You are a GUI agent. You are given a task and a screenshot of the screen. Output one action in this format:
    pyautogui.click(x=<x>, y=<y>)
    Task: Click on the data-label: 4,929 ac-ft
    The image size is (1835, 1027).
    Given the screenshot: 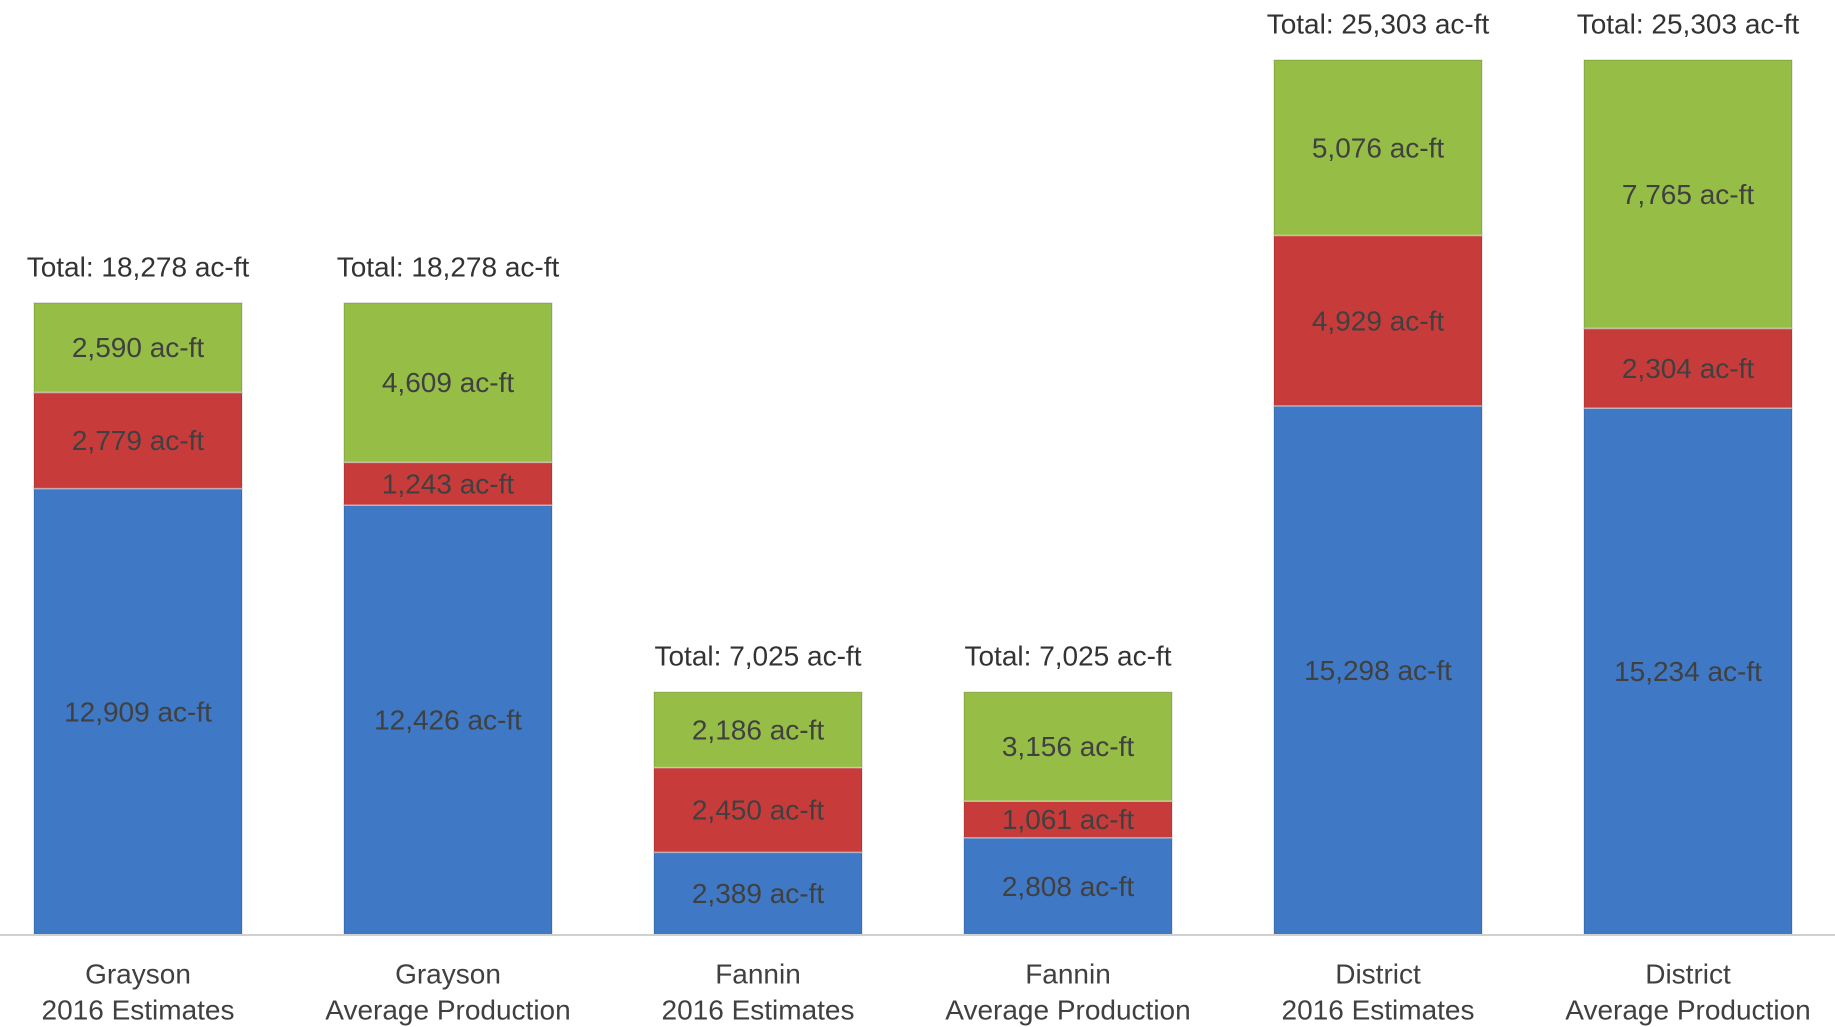 What is the action you would take?
    pyautogui.click(x=1378, y=320)
    